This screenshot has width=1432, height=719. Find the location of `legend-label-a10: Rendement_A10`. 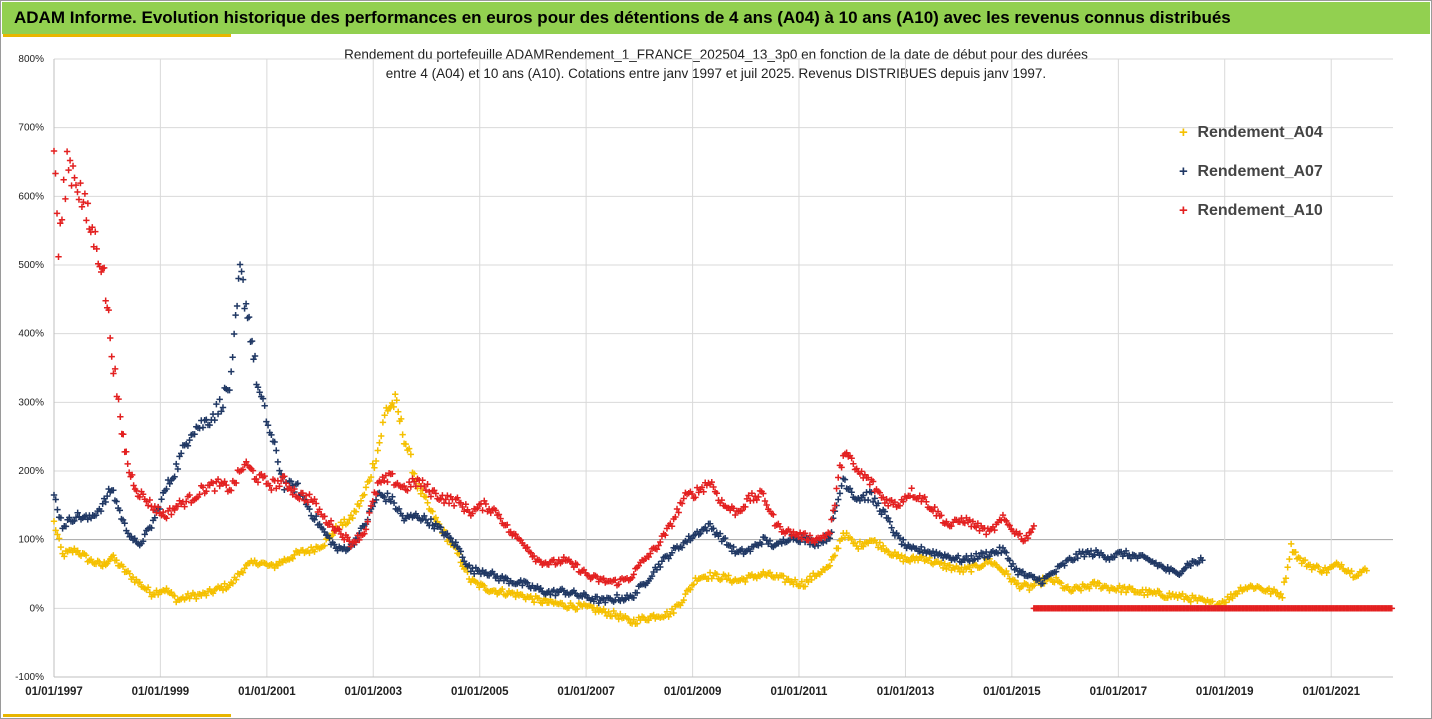

legend-label-a10: Rendement_A10 is located at coordinates (1260, 210).